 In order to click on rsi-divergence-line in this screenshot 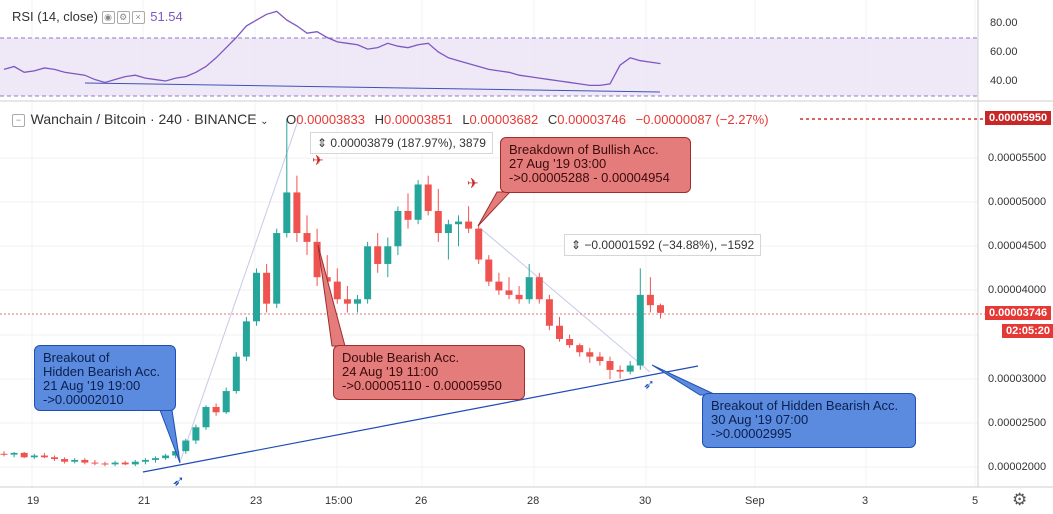, I will do `click(372, 87)`.